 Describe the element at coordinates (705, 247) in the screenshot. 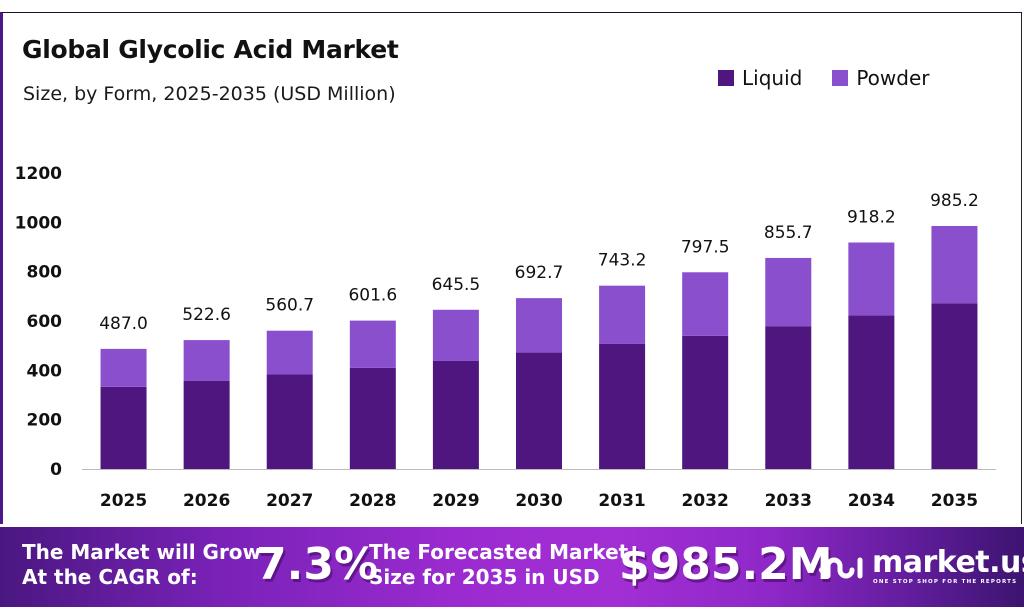

I see `data-label-2032: 797.5` at that location.